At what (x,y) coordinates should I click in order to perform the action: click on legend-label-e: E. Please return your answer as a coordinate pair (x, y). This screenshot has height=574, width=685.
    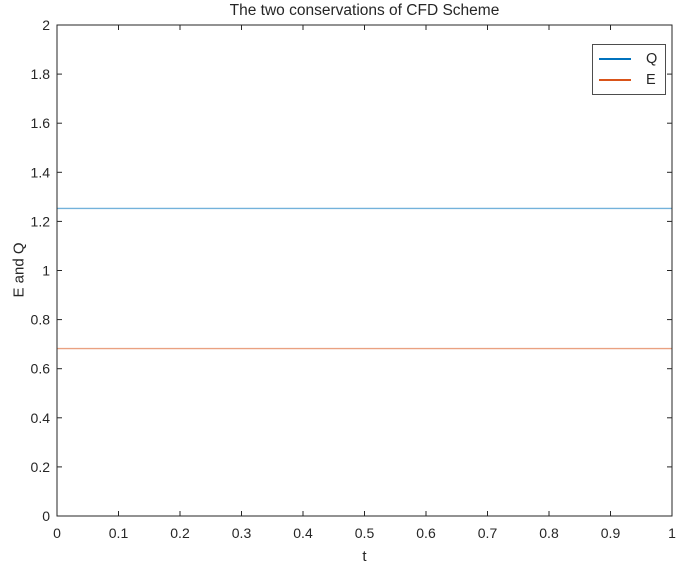
    Looking at the image, I should click on (651, 79).